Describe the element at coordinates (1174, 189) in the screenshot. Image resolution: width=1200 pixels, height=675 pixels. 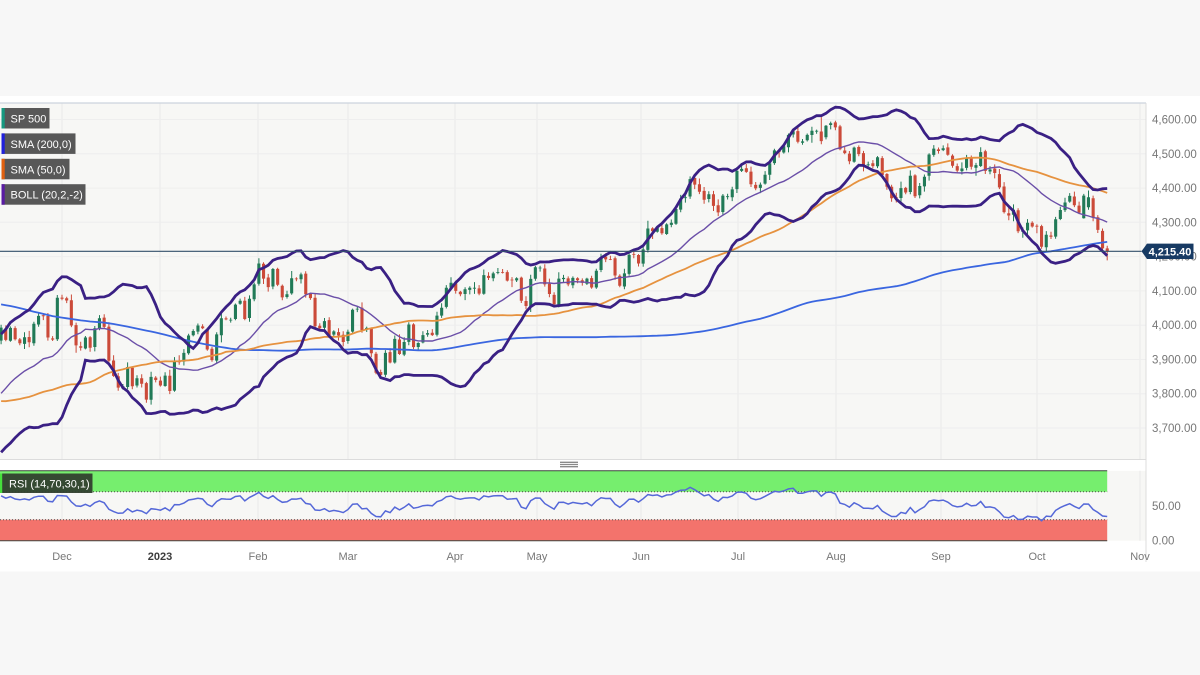
I see `svg-text: 4,400.00` at that location.